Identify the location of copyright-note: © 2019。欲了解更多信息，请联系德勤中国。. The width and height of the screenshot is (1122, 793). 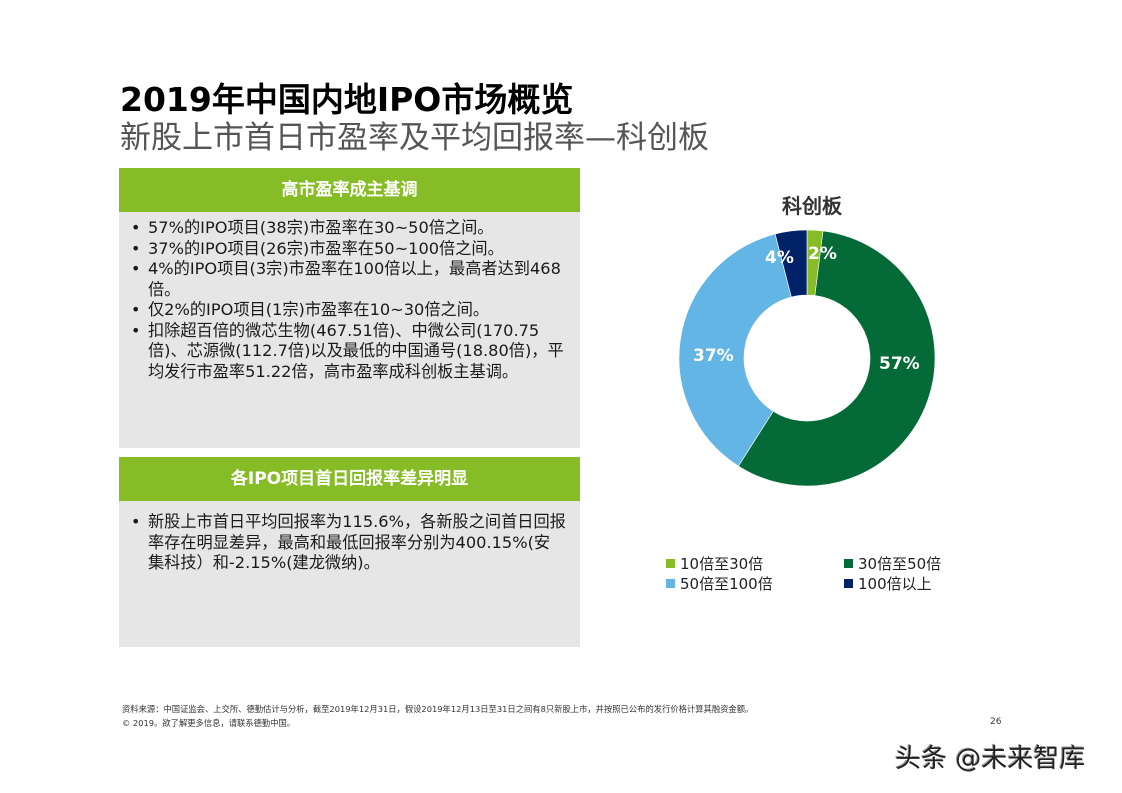
(209, 723).